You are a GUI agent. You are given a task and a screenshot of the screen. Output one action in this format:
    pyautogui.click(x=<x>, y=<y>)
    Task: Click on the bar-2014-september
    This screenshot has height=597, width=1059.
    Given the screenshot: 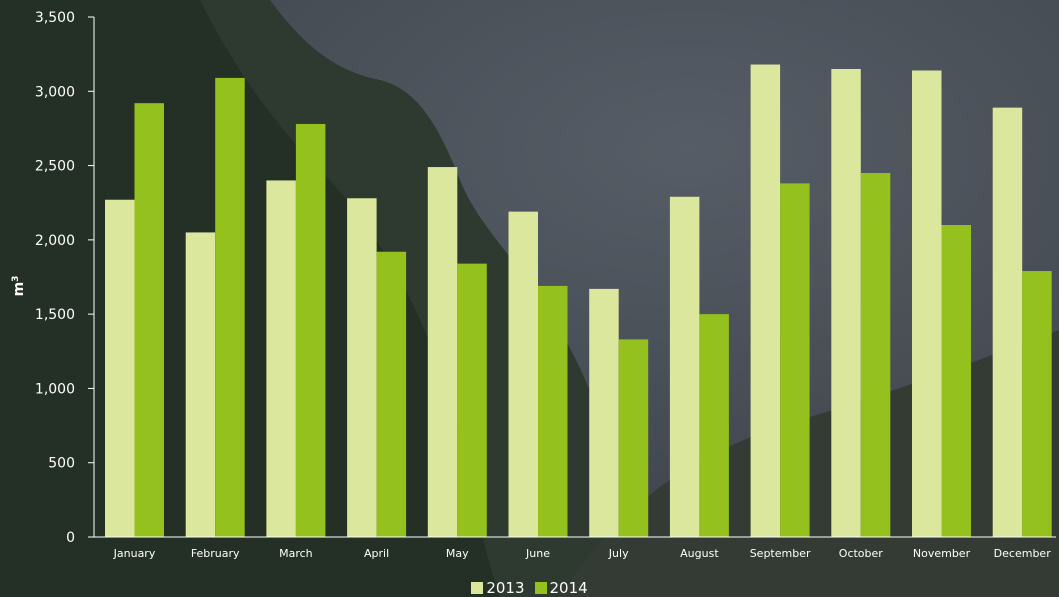 What is the action you would take?
    pyautogui.click(x=795, y=360)
    